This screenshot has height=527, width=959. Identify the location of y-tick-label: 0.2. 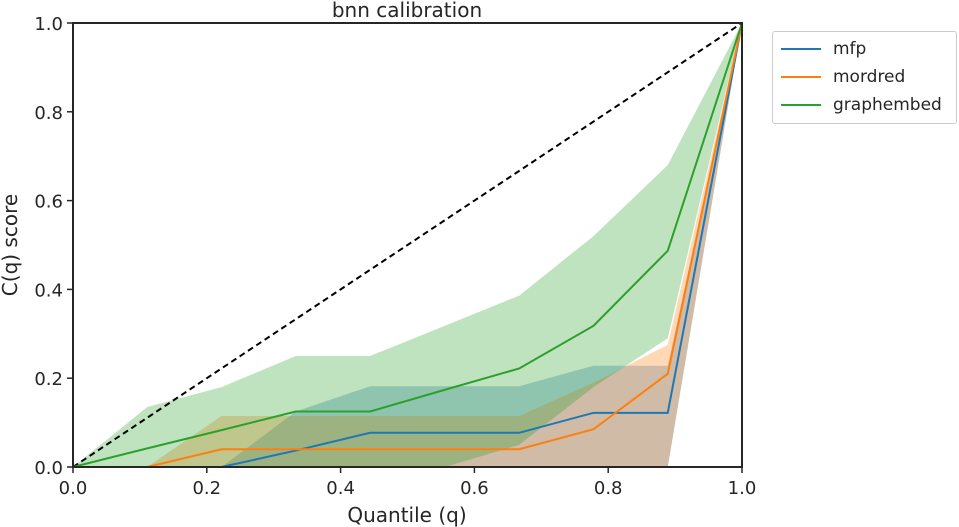
(48, 379).